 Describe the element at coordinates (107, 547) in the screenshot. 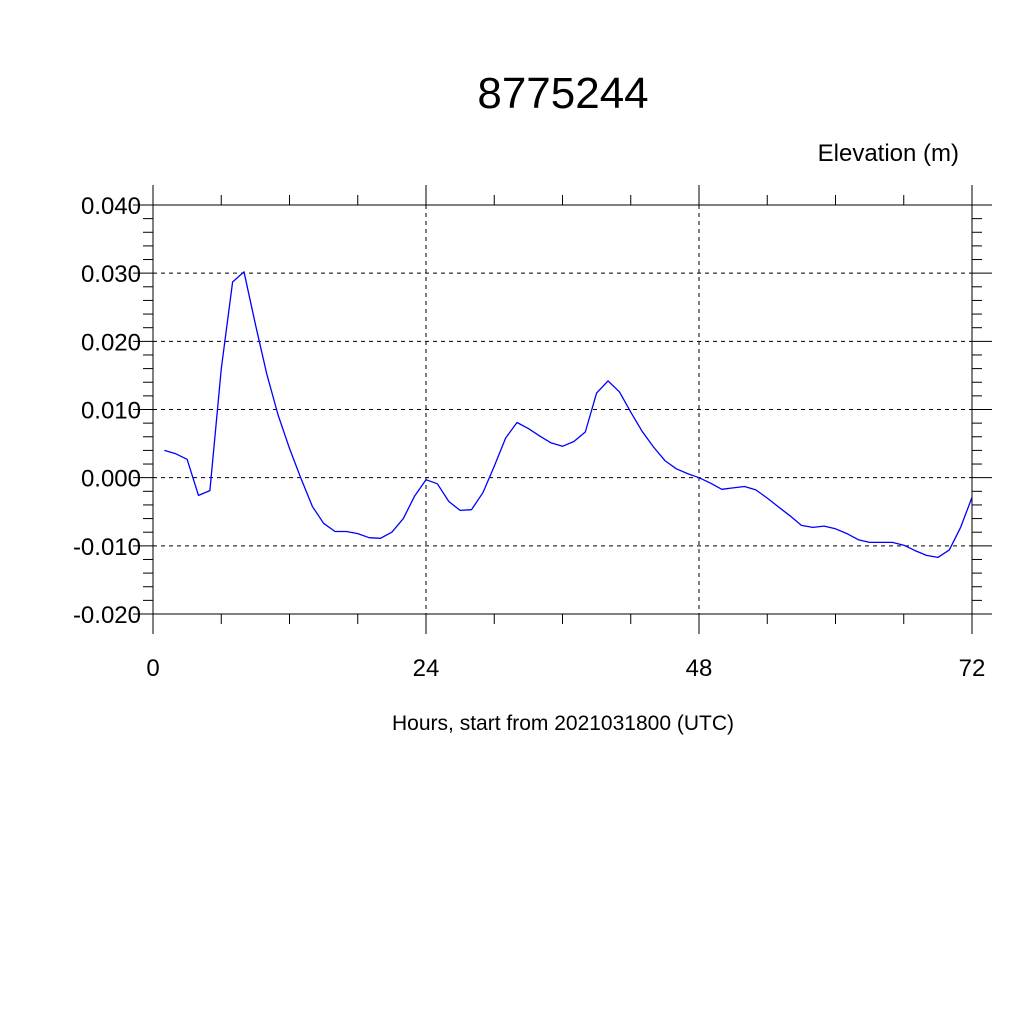

I see `y-tick-label: -0.010` at that location.